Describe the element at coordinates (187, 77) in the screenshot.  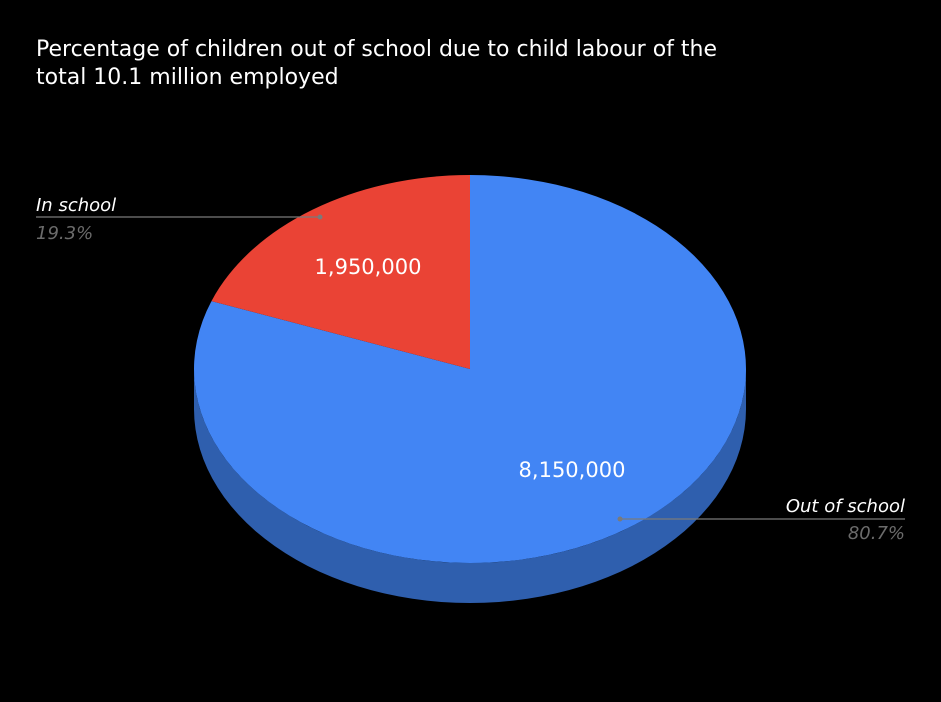
I see `chart-title-line-2: total 10.1 million employed` at that location.